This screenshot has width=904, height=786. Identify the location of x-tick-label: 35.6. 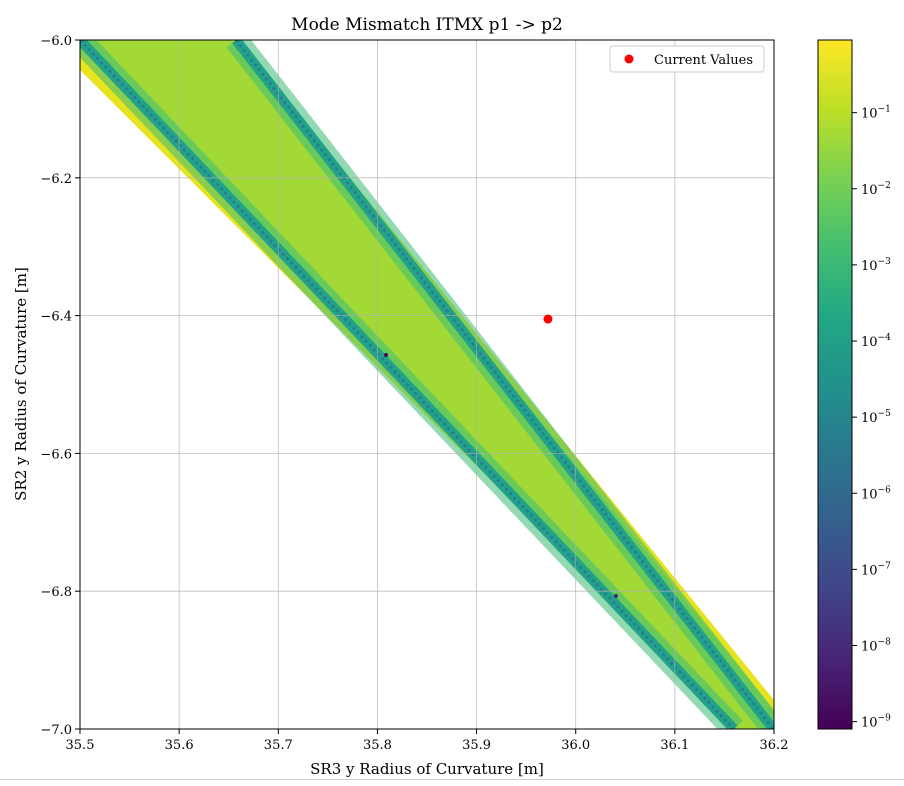
(179, 745).